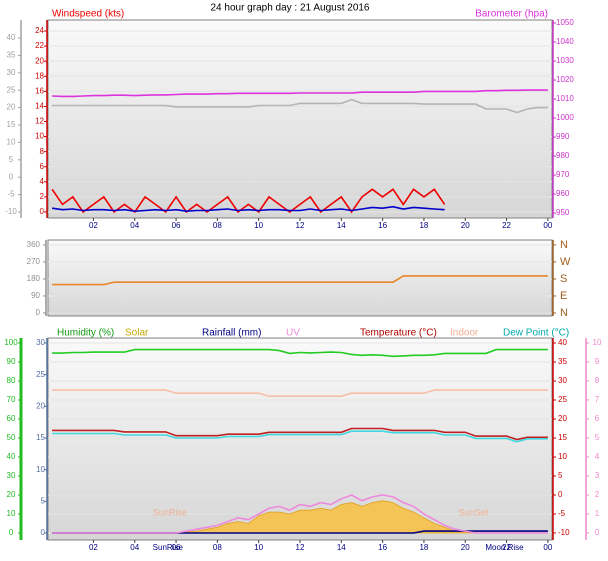  Describe the element at coordinates (597, 494) in the screenshot. I see `y4-tick-label: 2` at that location.